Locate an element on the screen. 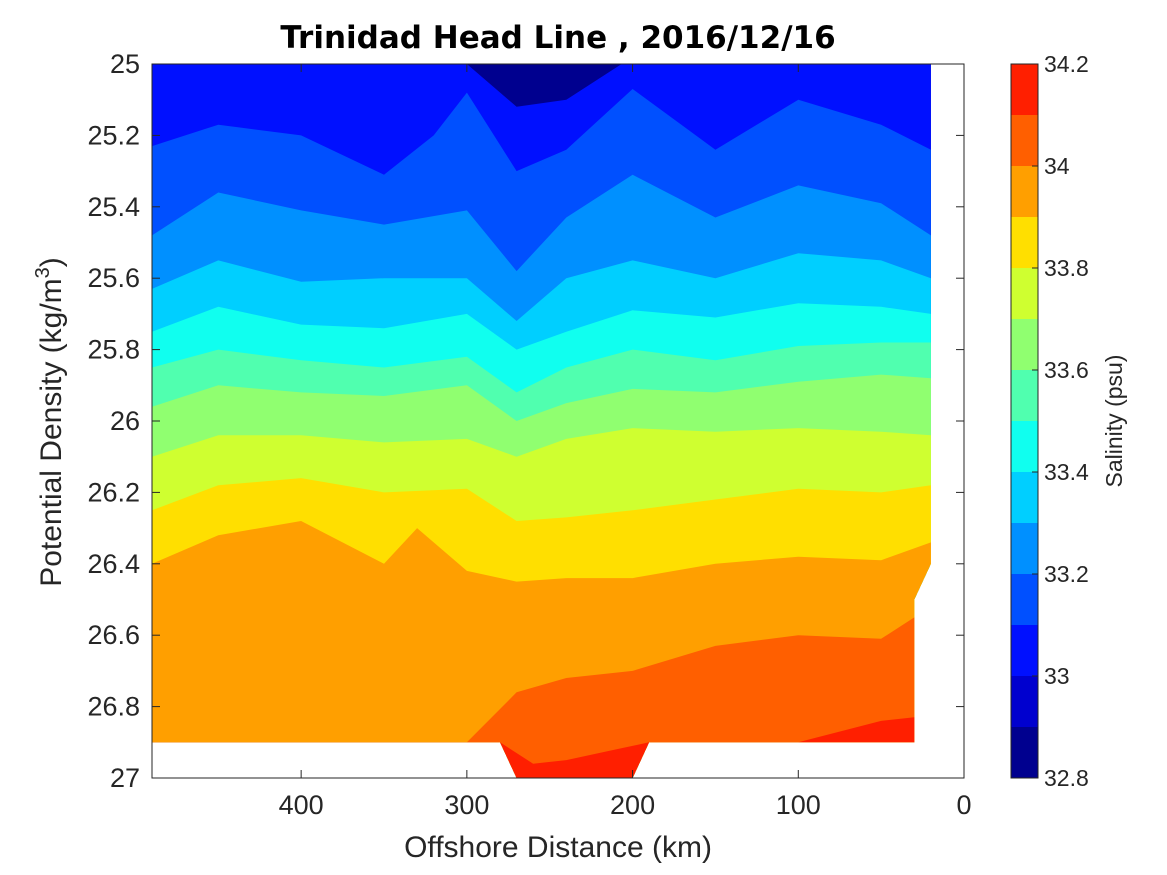 This screenshot has width=1167, height=875. colorbar is located at coordinates (1024, 421).